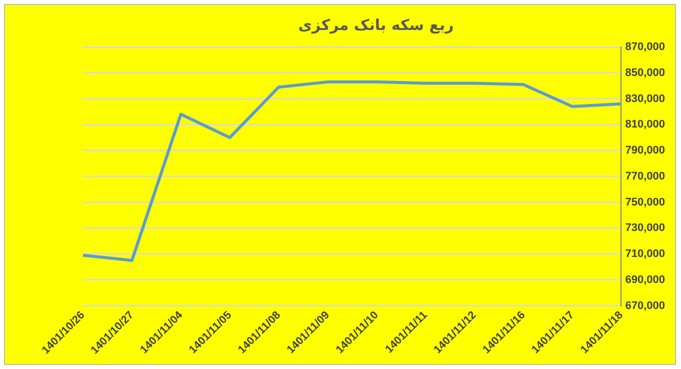 This screenshot has width=681, height=369. Describe the element at coordinates (645, 228) in the screenshot. I see `y-tick-label: 730,000` at that location.